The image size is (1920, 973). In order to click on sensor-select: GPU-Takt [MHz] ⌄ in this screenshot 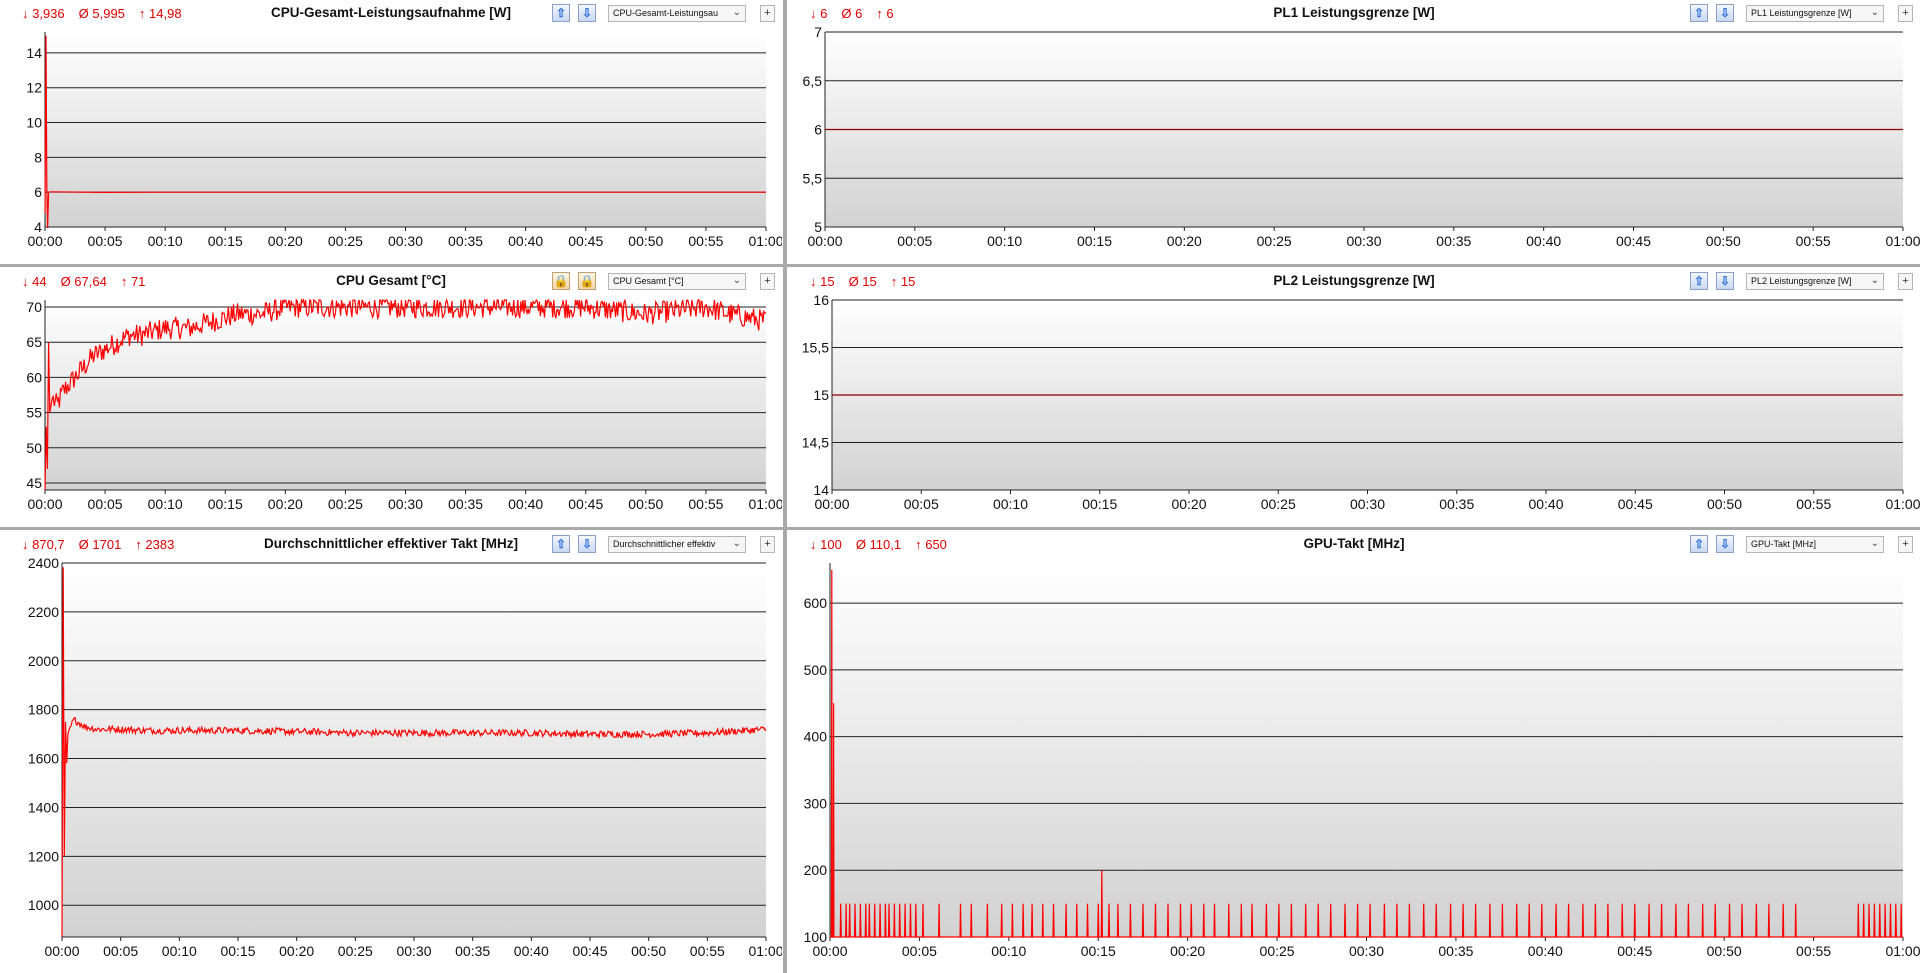, I will do `click(1815, 544)`.